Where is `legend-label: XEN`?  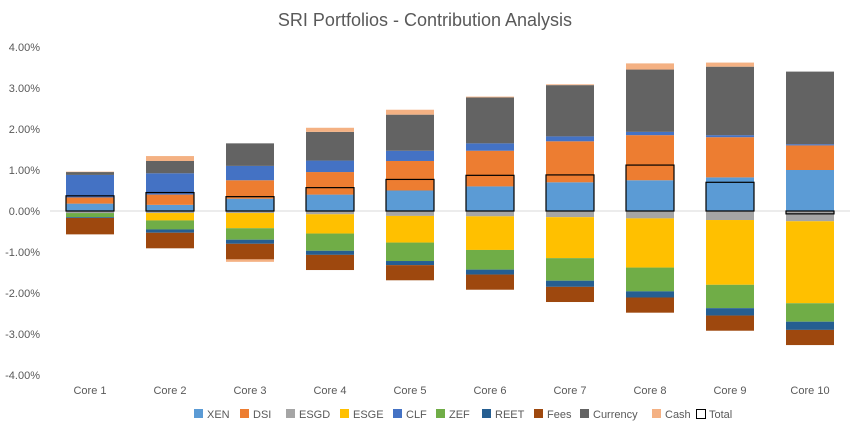
legend-label: XEN is located at coordinates (218, 415).